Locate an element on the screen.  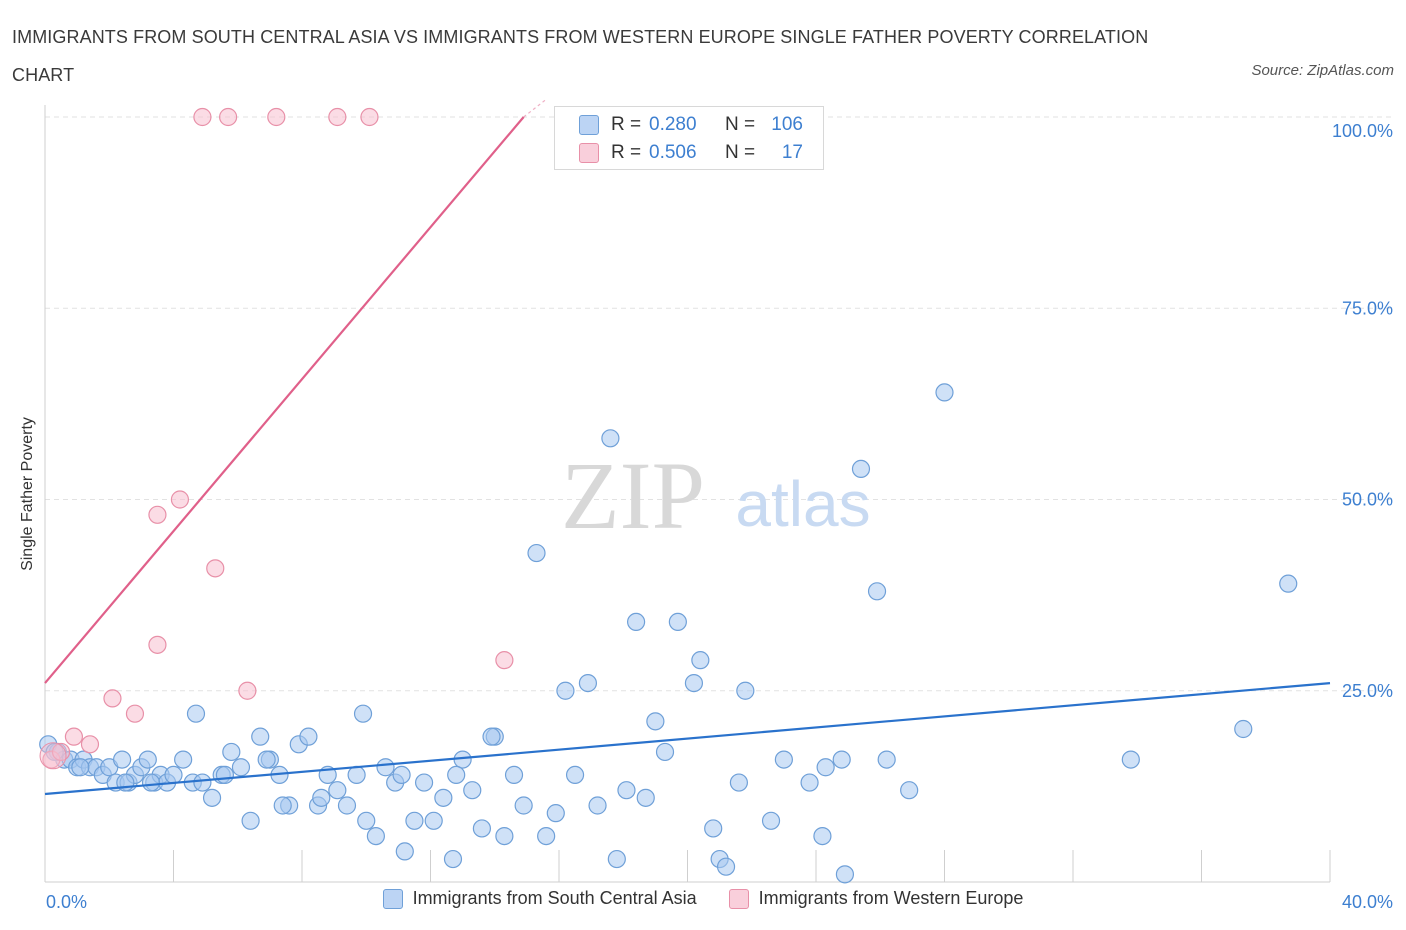
watermark-zip: ZIP is located at coordinates (633, 495).